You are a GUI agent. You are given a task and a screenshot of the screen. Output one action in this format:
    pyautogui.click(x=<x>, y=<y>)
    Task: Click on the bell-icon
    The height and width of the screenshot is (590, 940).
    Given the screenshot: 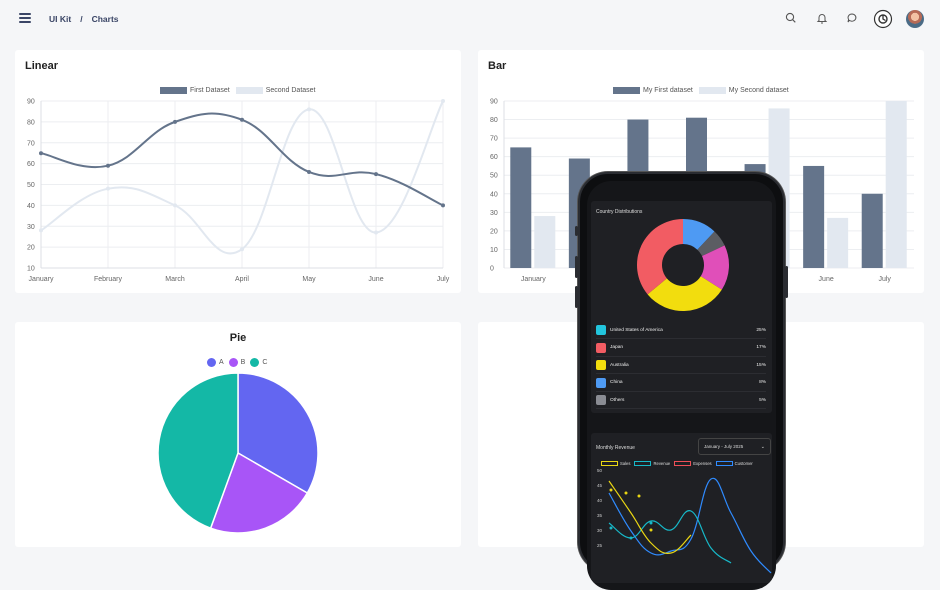 What is the action you would take?
    pyautogui.click(x=822, y=18)
    